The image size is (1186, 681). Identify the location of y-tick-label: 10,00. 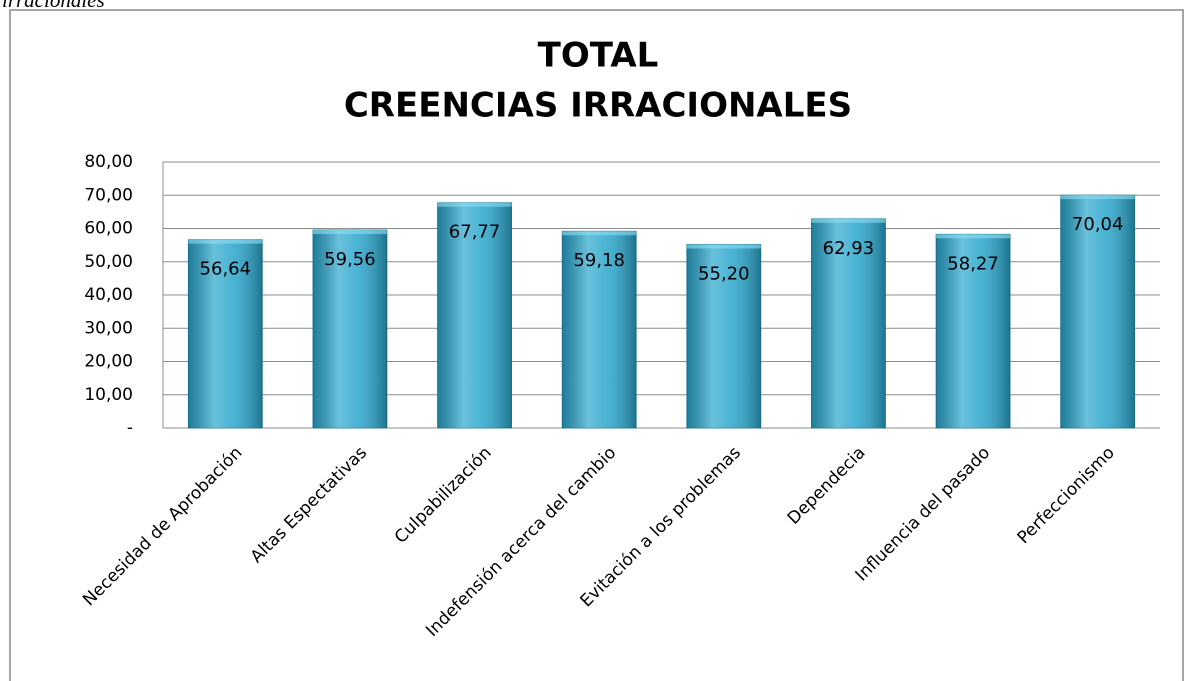
(108, 395).